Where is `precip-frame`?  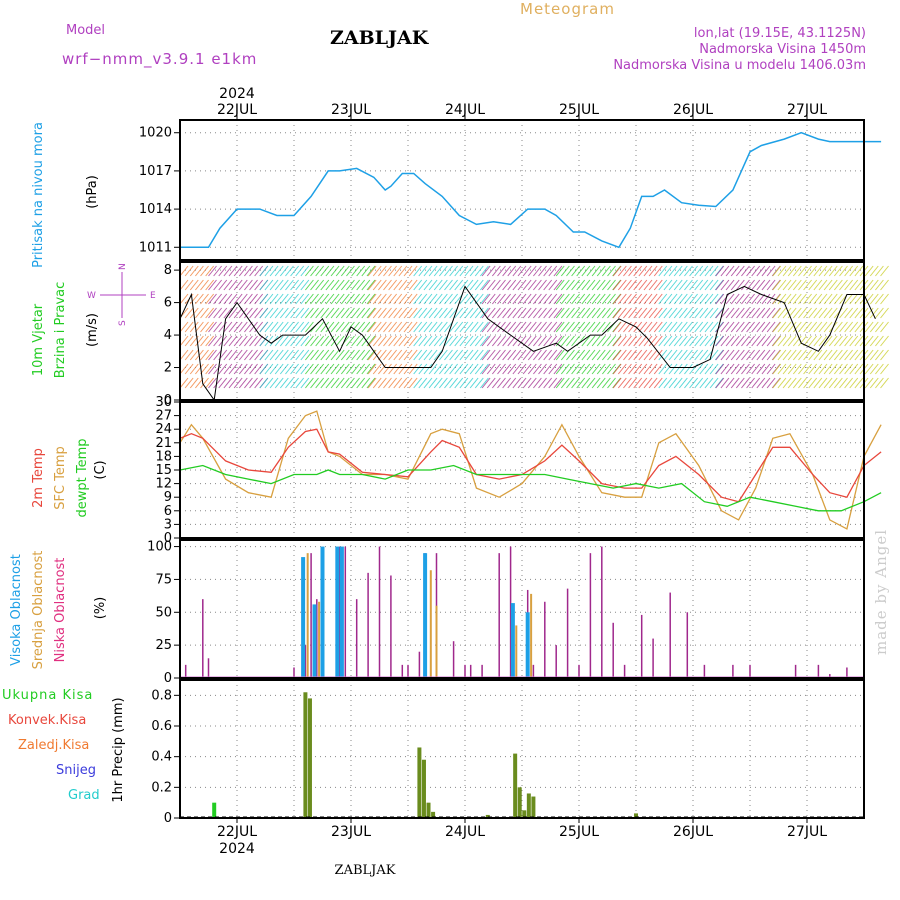
precip-frame is located at coordinates (522, 749).